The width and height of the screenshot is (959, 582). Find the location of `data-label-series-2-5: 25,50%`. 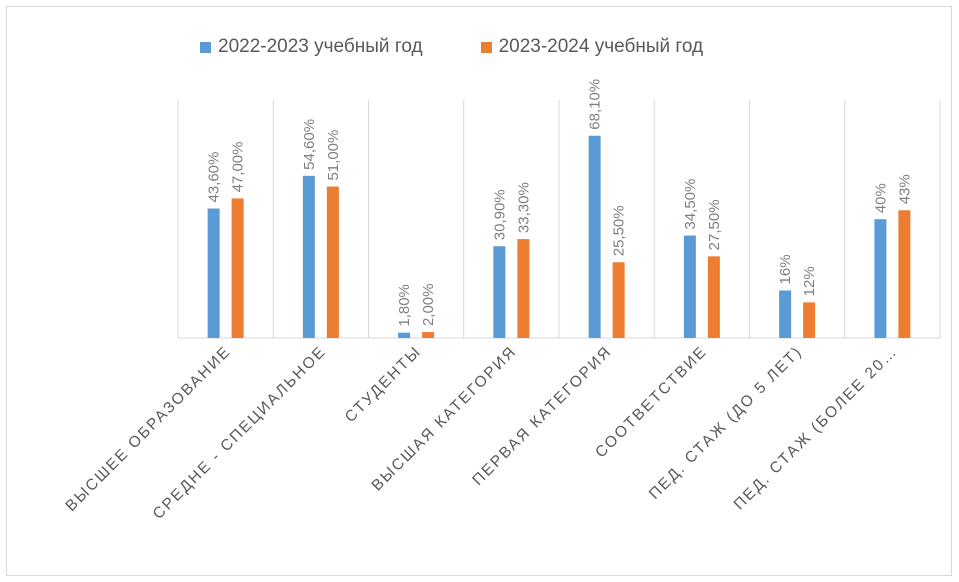

data-label-series-2-5: 25,50% is located at coordinates (619, 230).